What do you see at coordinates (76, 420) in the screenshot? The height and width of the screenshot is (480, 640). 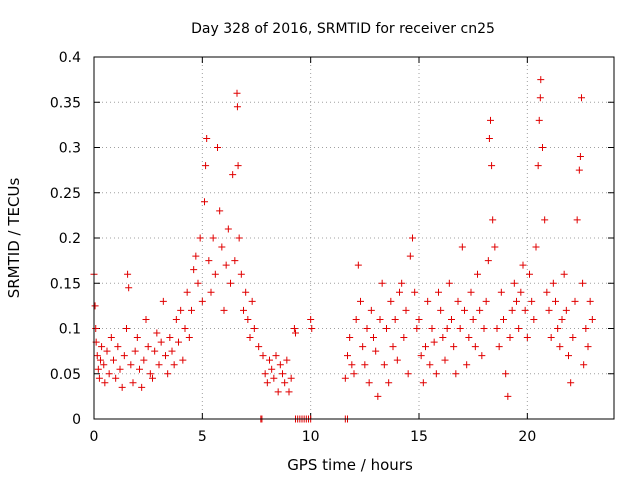 I see `y-tick-label: 0` at bounding box center [76, 420].